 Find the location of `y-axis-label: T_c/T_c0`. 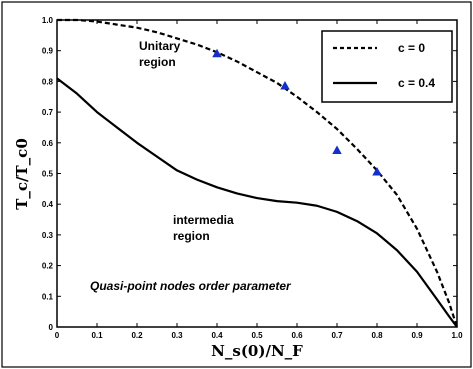

y-axis-label: T_c/T_c0 is located at coordinates (22, 174).